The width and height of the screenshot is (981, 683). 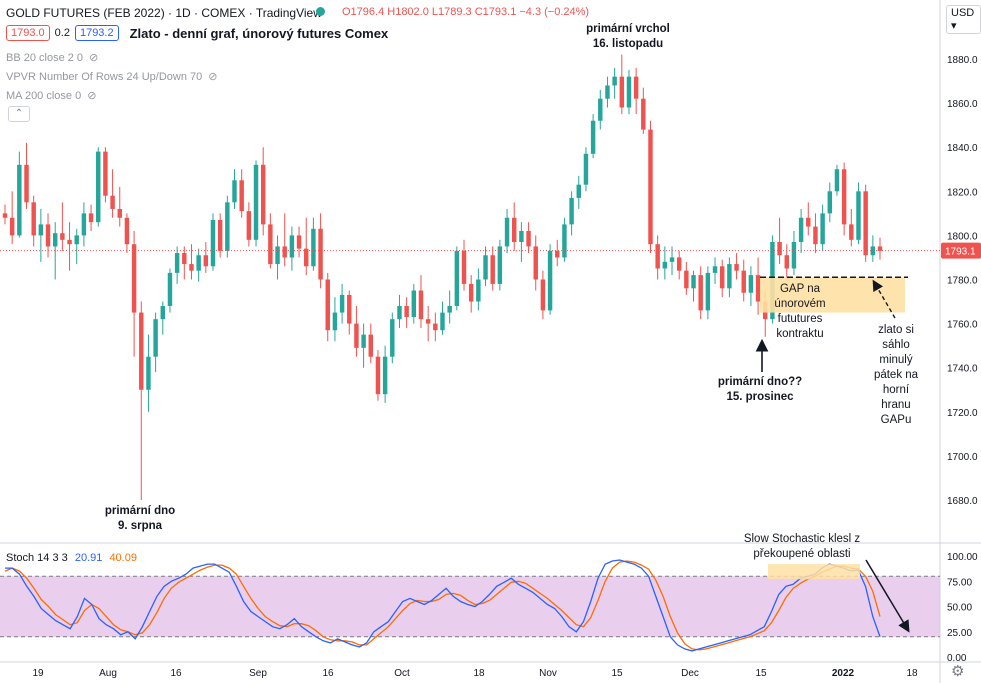 I want to click on indicator-ma: MA 200 close 0 ⊘, so click(x=51, y=96).